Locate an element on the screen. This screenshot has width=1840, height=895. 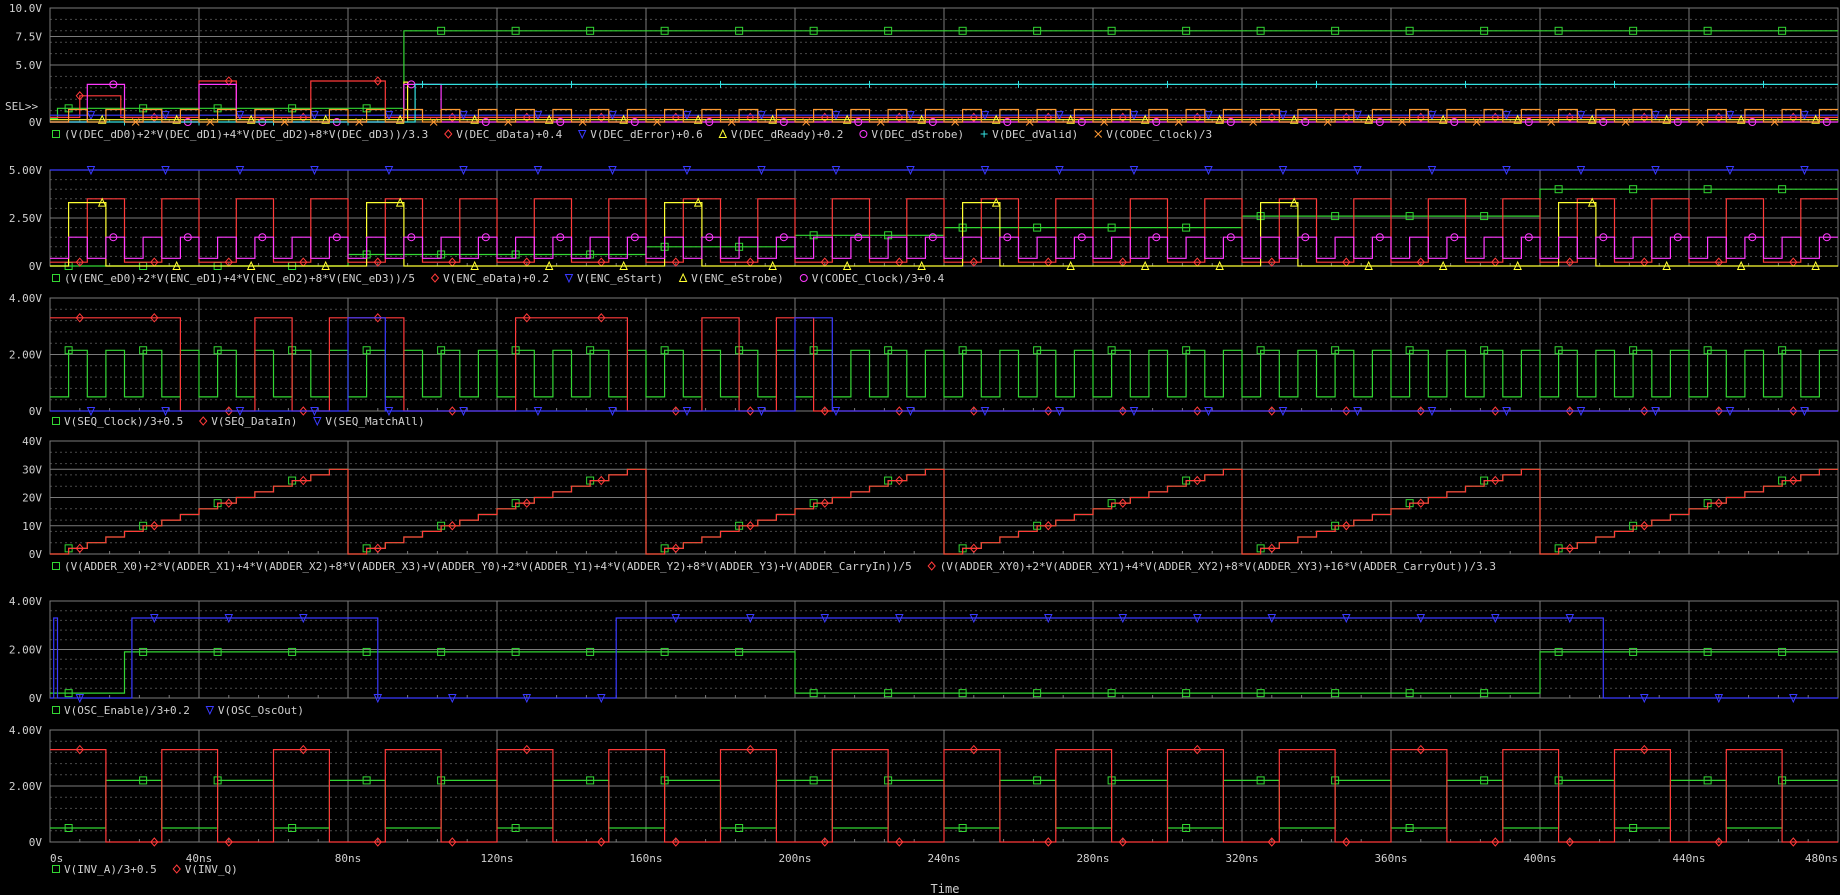
x-tick-label: 240ns is located at coordinates (943, 858).